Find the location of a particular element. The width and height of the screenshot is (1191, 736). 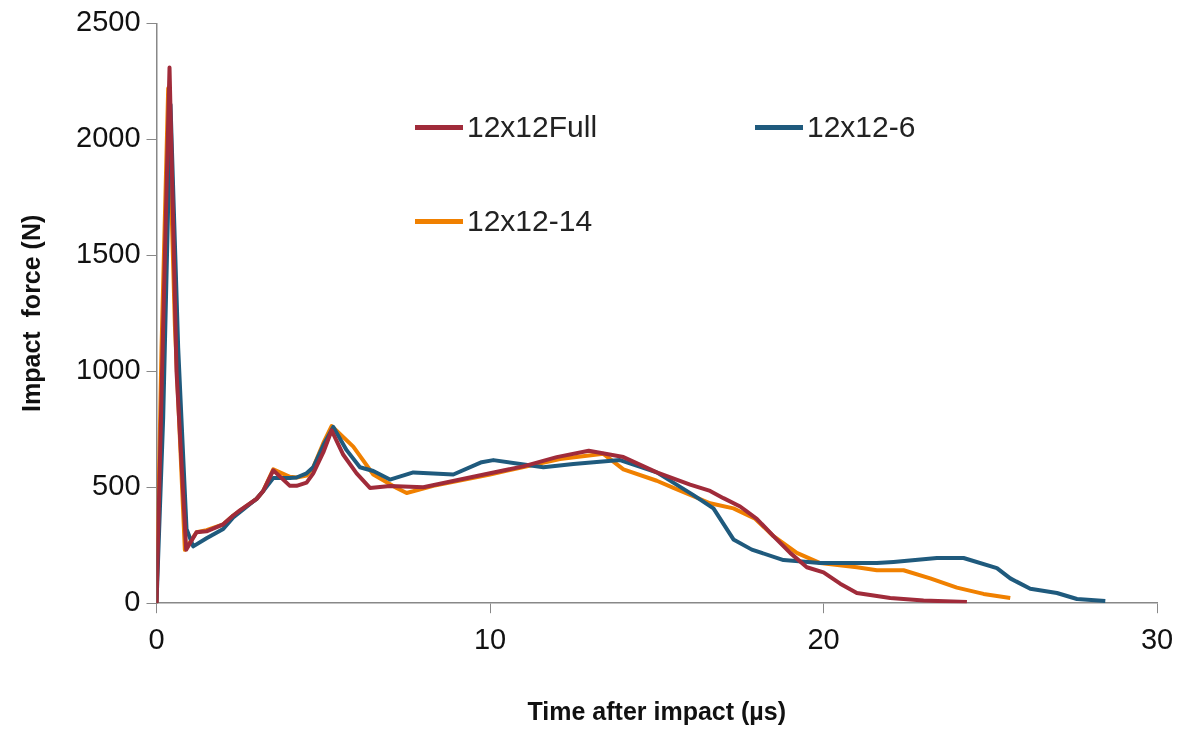

y-tick-label: 500 is located at coordinates (116, 485).